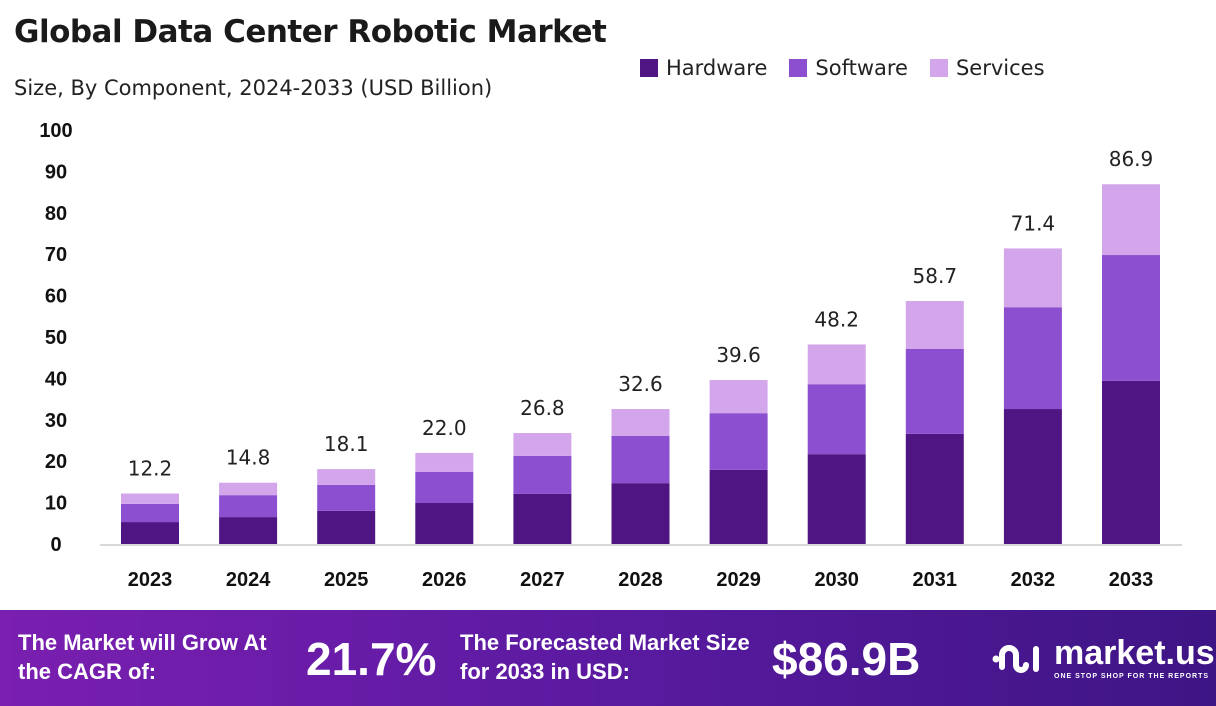  What do you see at coordinates (444, 487) in the screenshot?
I see `bar-segment-software-2026` at bounding box center [444, 487].